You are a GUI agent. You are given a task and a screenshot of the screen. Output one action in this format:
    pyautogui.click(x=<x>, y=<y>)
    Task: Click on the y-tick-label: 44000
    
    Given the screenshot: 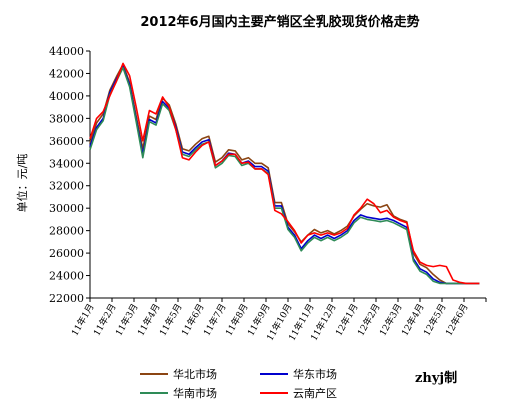 What is the action you would take?
    pyautogui.click(x=66, y=51)
    